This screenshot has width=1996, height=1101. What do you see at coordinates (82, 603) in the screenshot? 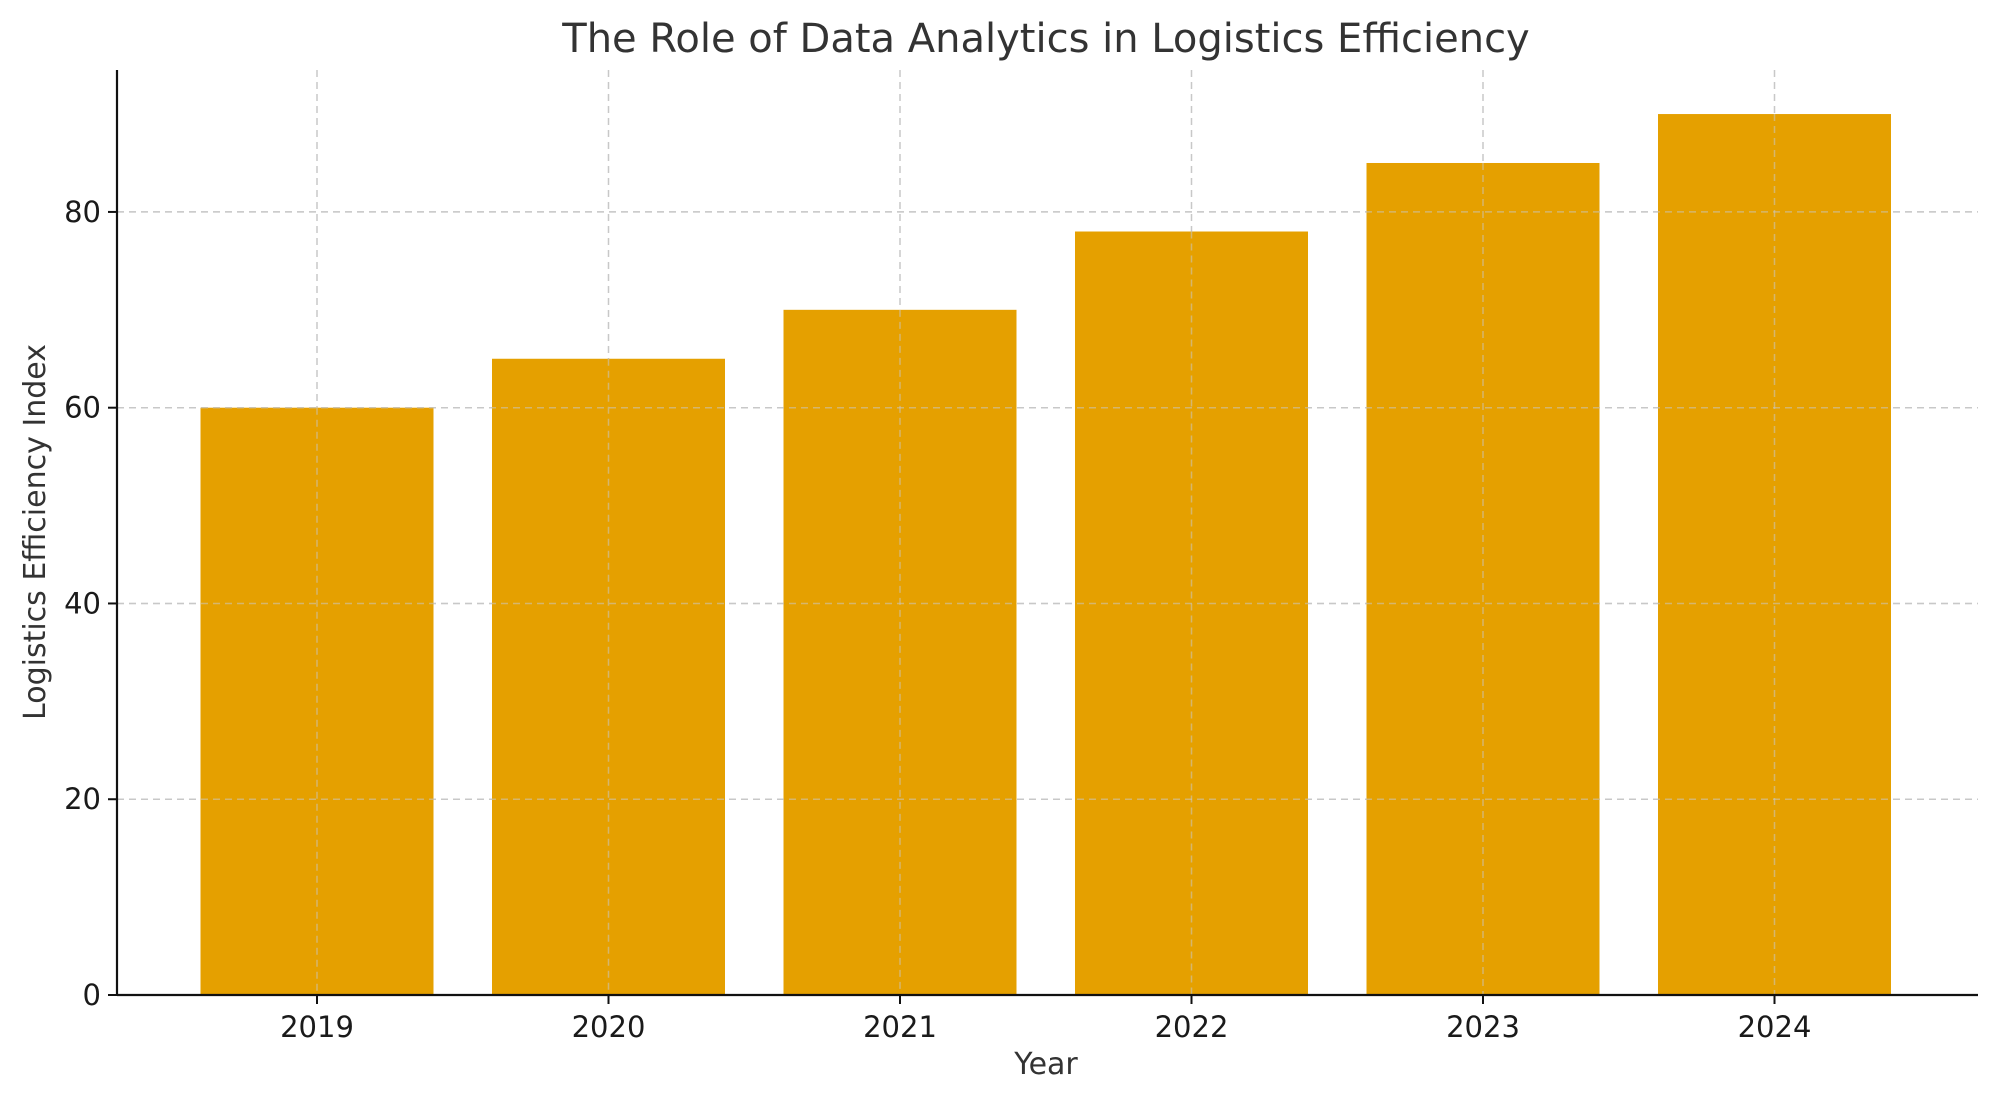
I see `y-tick-label: 40` at bounding box center [82, 603].